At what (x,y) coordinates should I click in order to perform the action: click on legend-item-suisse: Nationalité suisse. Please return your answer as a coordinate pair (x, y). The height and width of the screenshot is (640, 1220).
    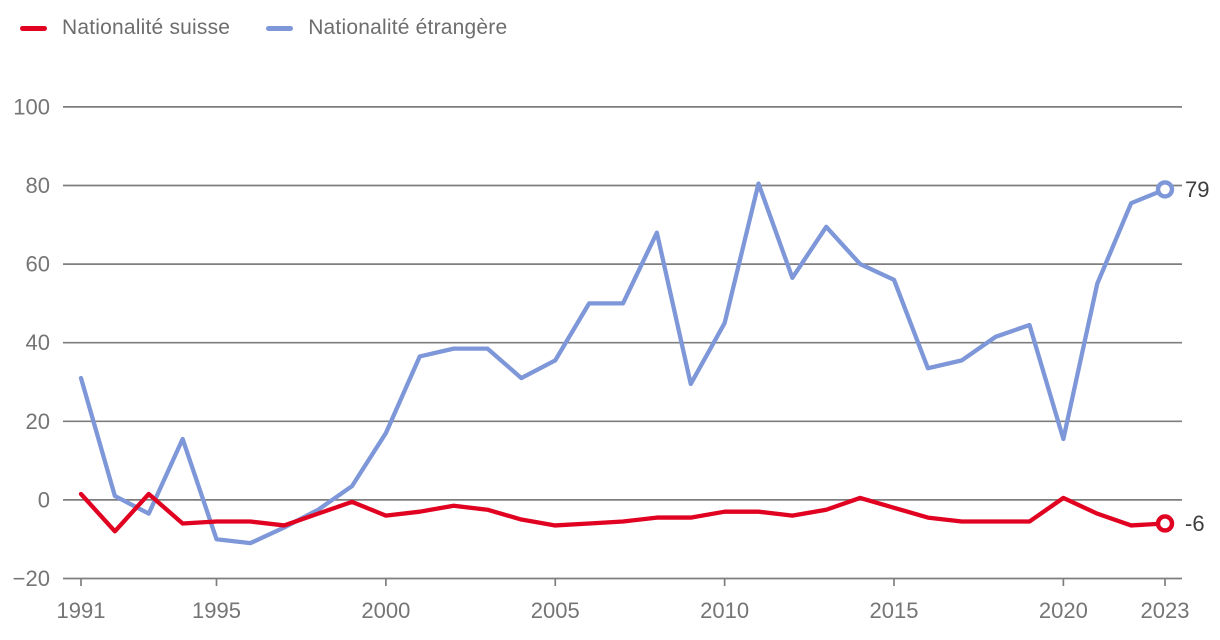
    Looking at the image, I should click on (125, 28).